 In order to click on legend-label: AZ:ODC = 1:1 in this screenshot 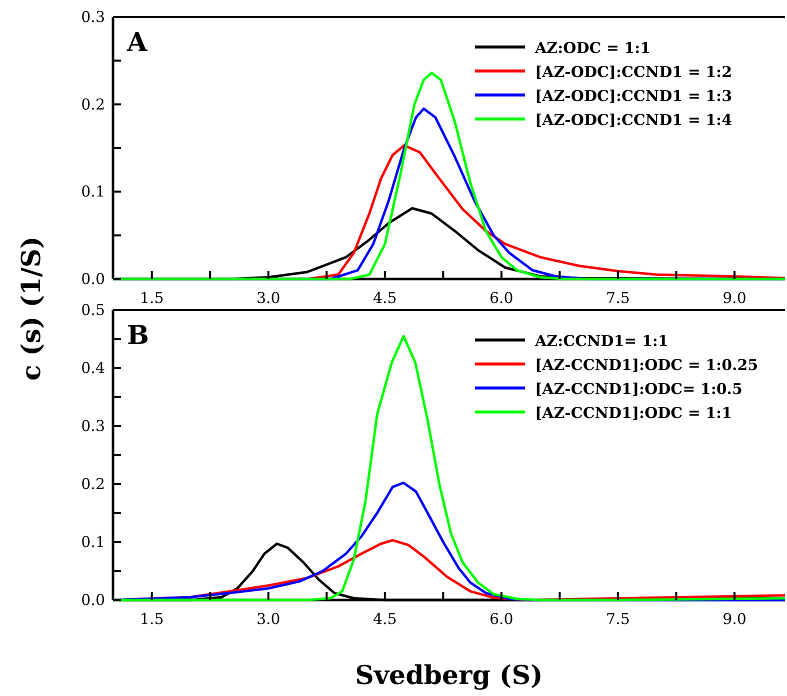, I will do `click(592, 48)`.